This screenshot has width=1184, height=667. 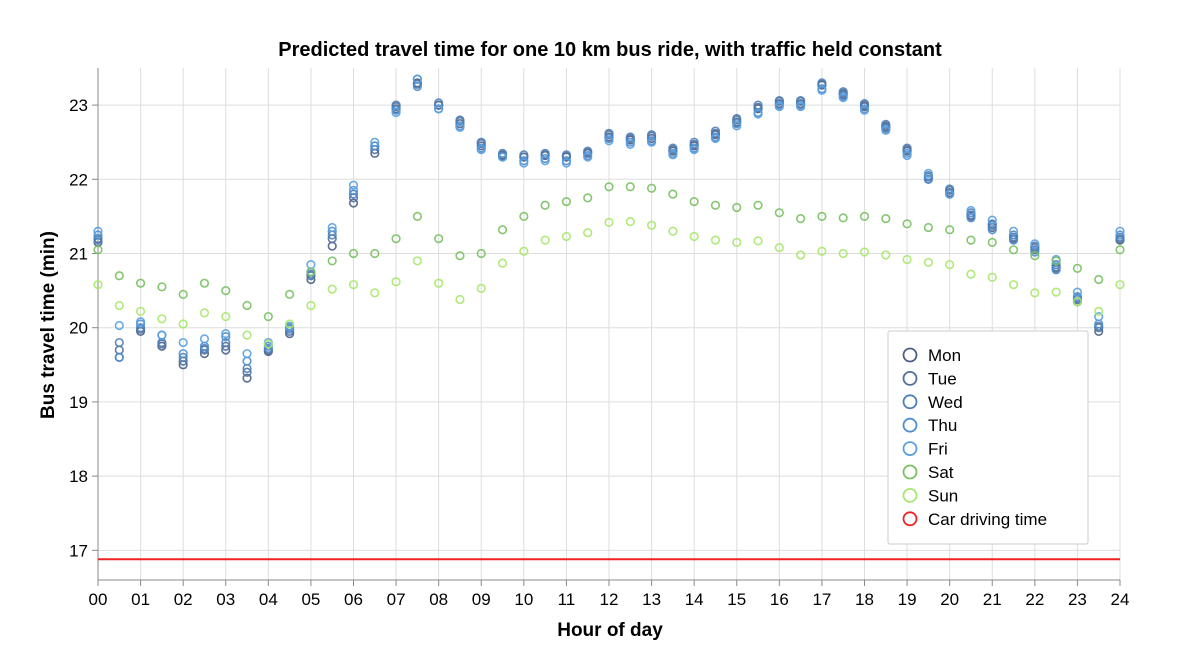 What do you see at coordinates (821, 599) in the screenshot?
I see `x-tick-label: 17` at bounding box center [821, 599].